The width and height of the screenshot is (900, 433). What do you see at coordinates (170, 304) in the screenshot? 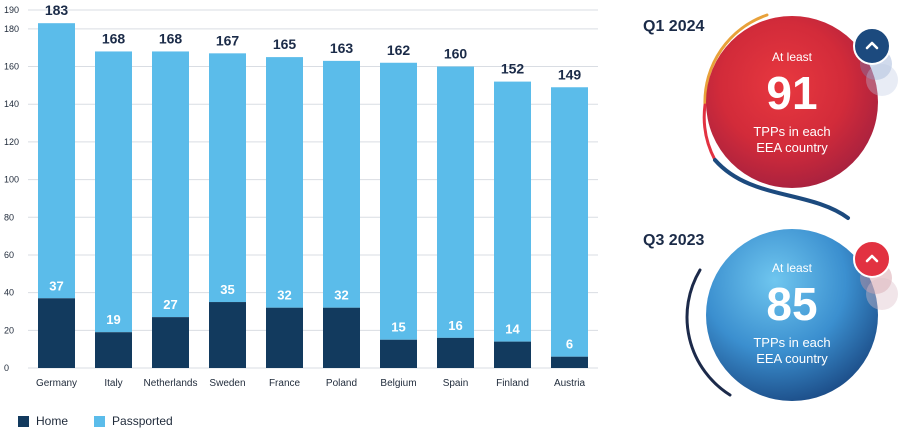
I see `home-value-label: 27` at bounding box center [170, 304].